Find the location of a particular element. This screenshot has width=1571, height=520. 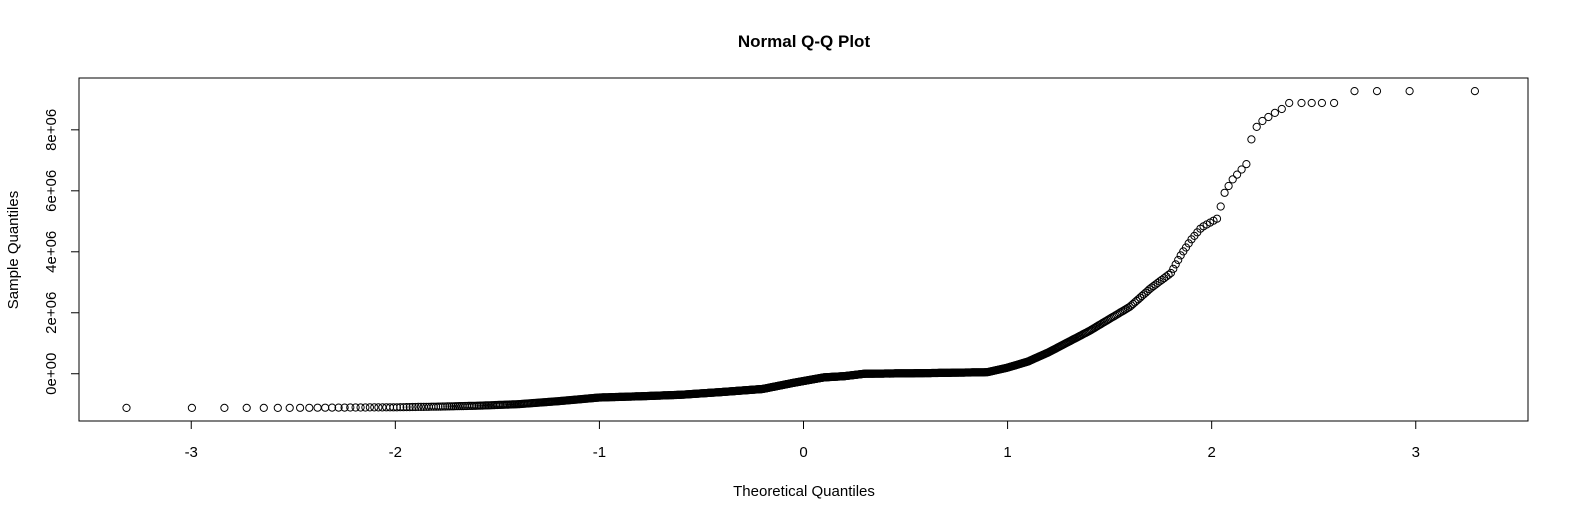

x-axis-label: Theoretical Quantiles is located at coordinates (804, 491).